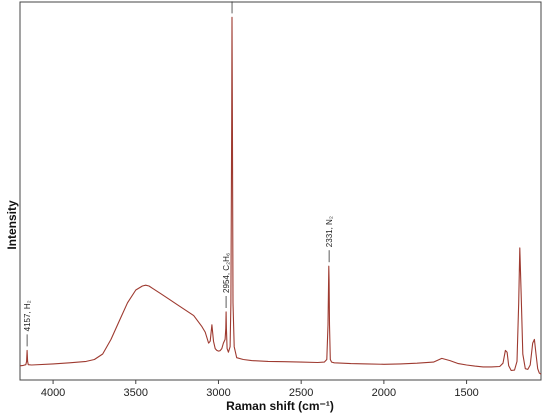 This screenshot has height=418, width=550. I want to click on x-axis-title: Raman shift (cm⁻¹), so click(280, 406).